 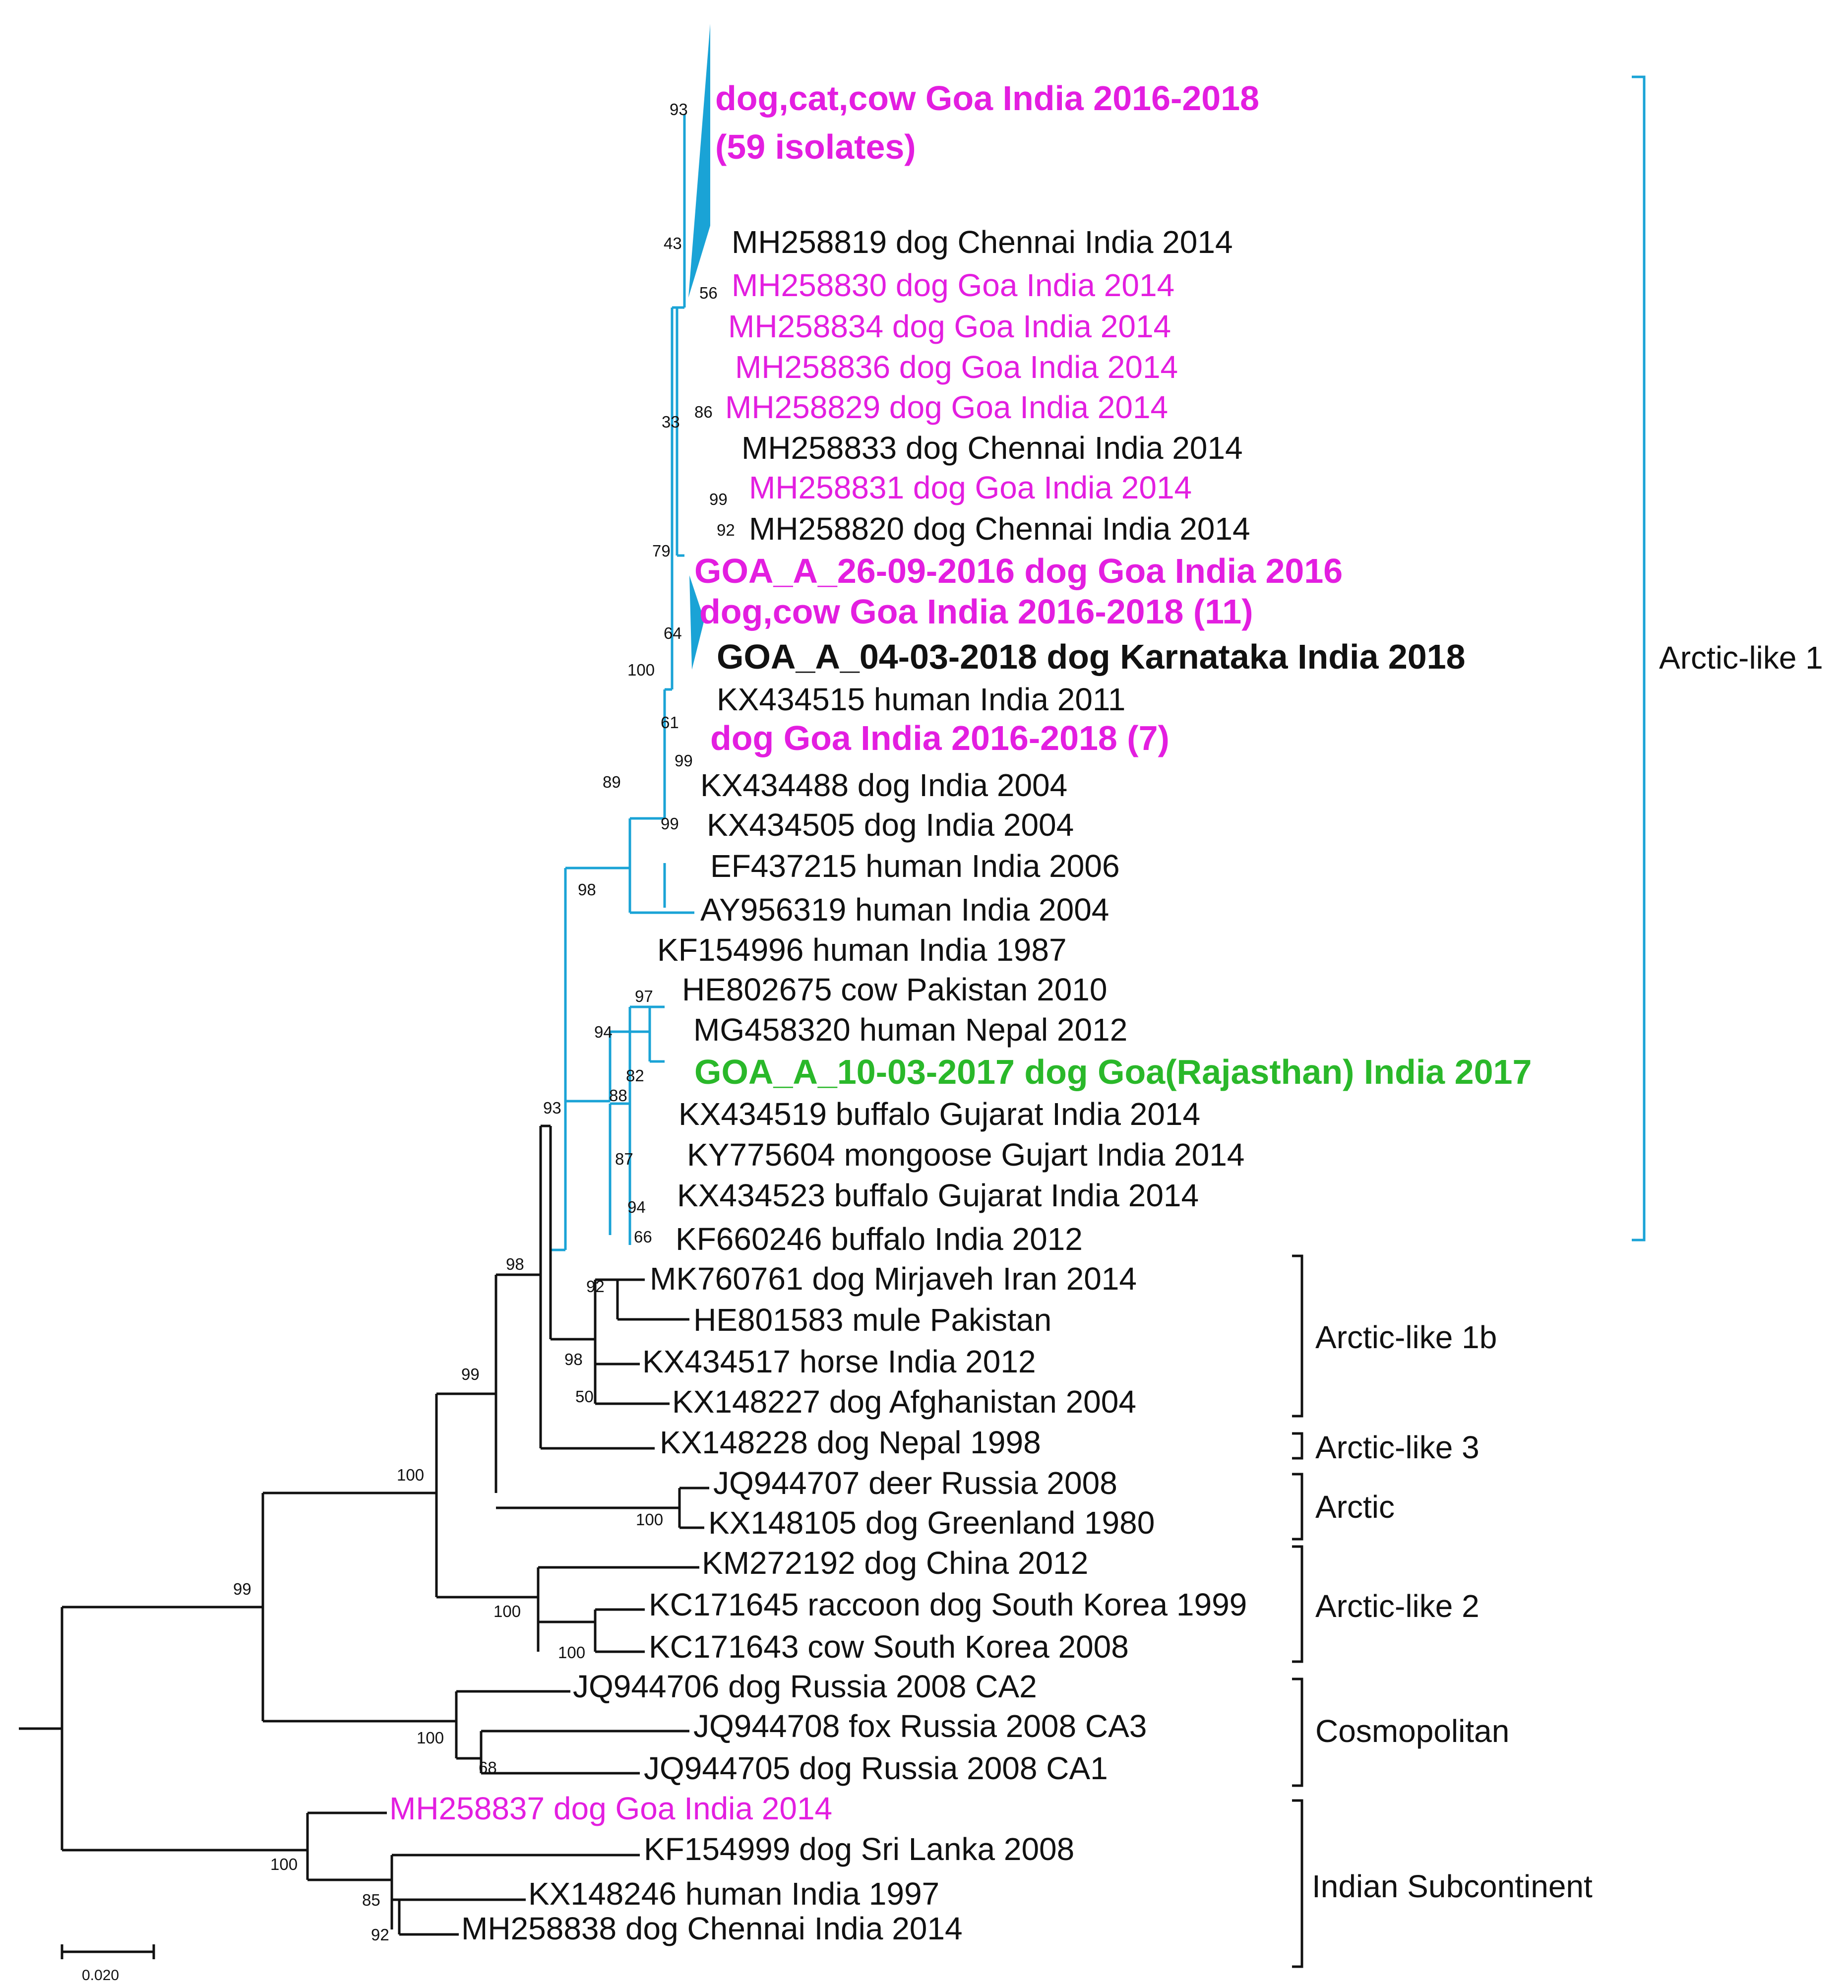 I want to click on leaf-label: MH258834 dog Goa India 2014, so click(x=949, y=326).